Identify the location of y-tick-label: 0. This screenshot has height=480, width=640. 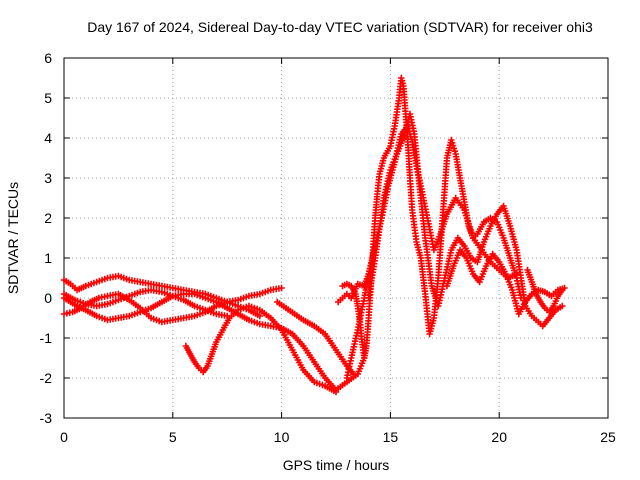
(48, 298).